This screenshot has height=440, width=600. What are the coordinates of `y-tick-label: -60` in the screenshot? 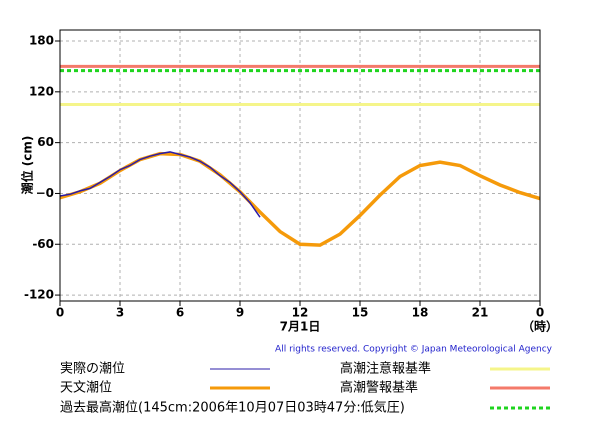 It's located at (43, 244).